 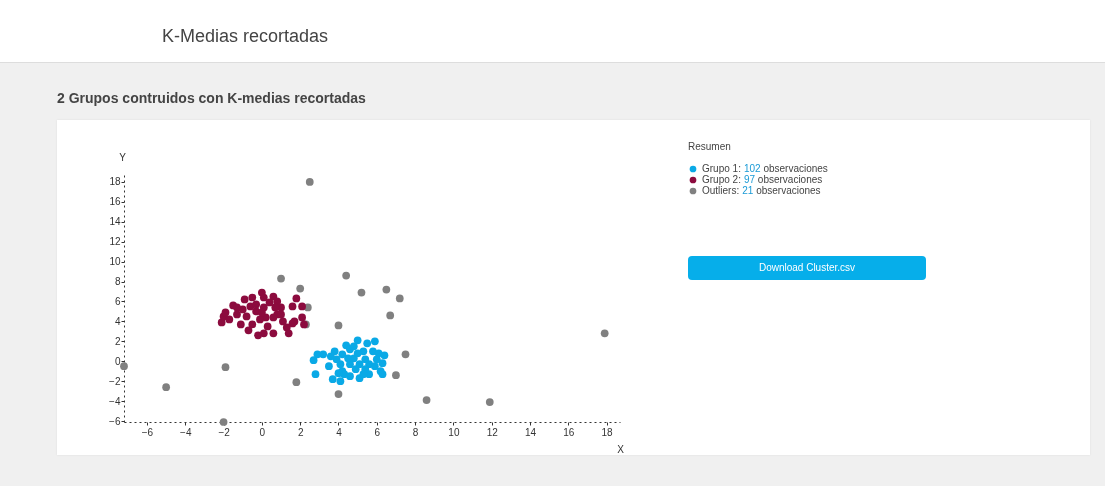 What do you see at coordinates (117, 341) in the screenshot?
I see `y-tick-label: 2` at bounding box center [117, 341].